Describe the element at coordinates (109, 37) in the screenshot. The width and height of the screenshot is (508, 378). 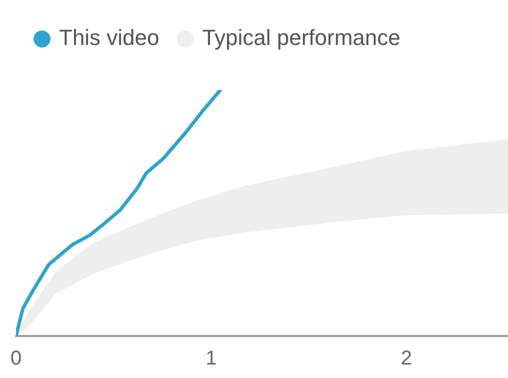
I see `legend-label: This video` at that location.